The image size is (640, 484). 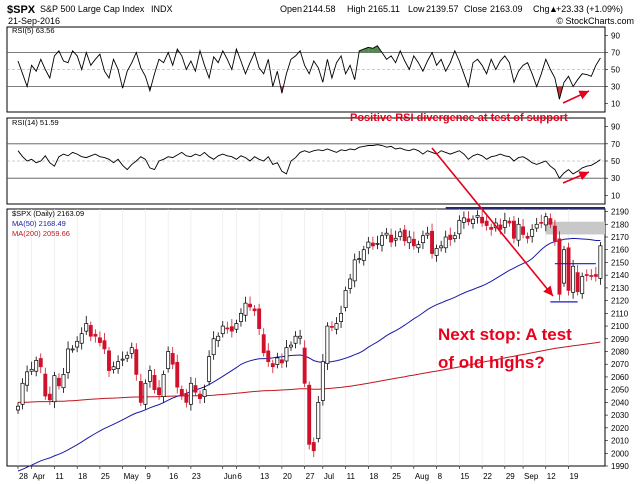 I want to click on chg-label: Chg, so click(x=541, y=9).